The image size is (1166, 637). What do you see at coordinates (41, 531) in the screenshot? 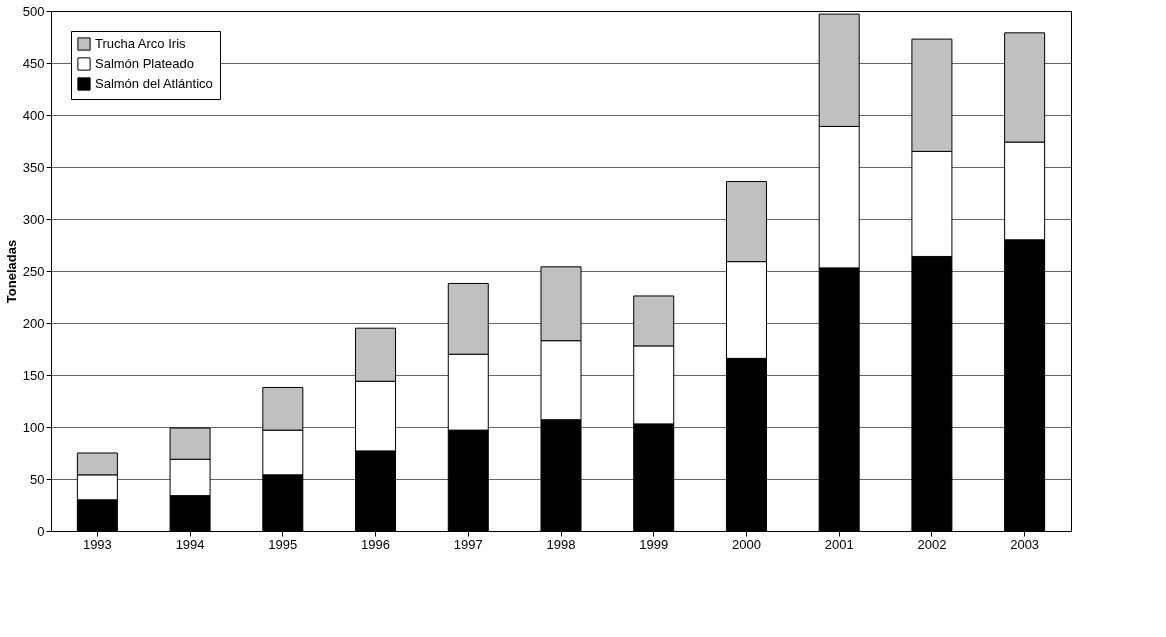
I see `y-tick-label: 0` at bounding box center [41, 531].